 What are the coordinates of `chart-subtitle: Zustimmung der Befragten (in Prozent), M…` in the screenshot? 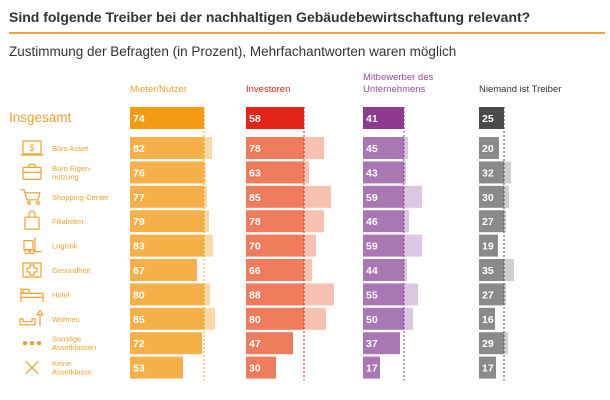 It's located at (233, 51).